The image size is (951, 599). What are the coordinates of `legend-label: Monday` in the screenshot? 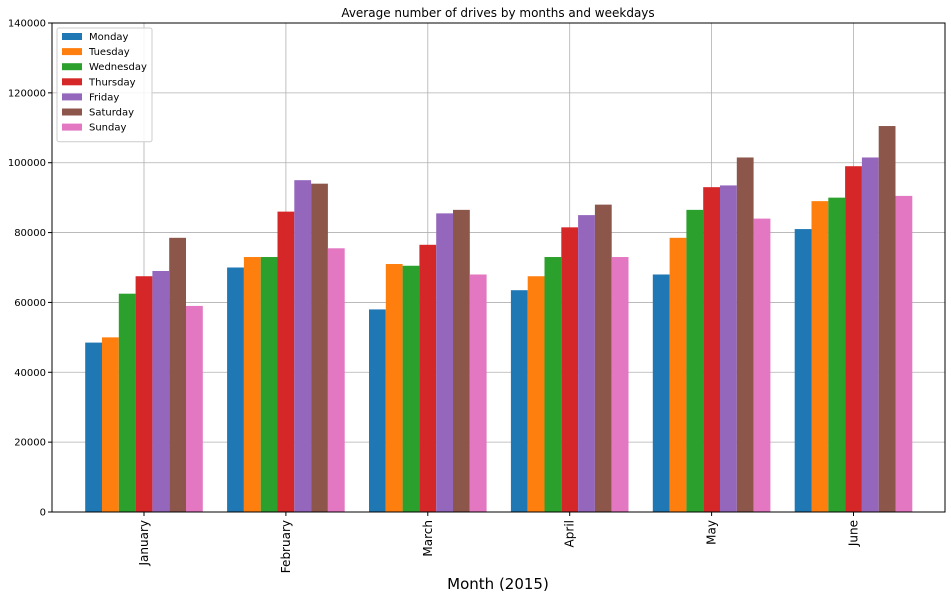 It's located at (109, 37).